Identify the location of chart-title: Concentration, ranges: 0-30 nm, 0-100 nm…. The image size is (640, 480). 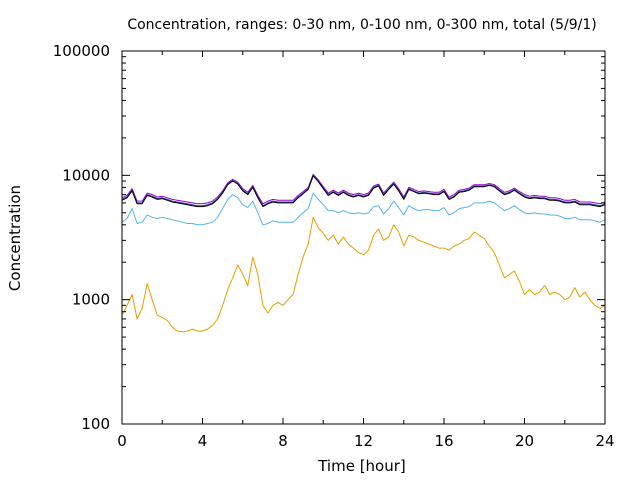
(361, 25).